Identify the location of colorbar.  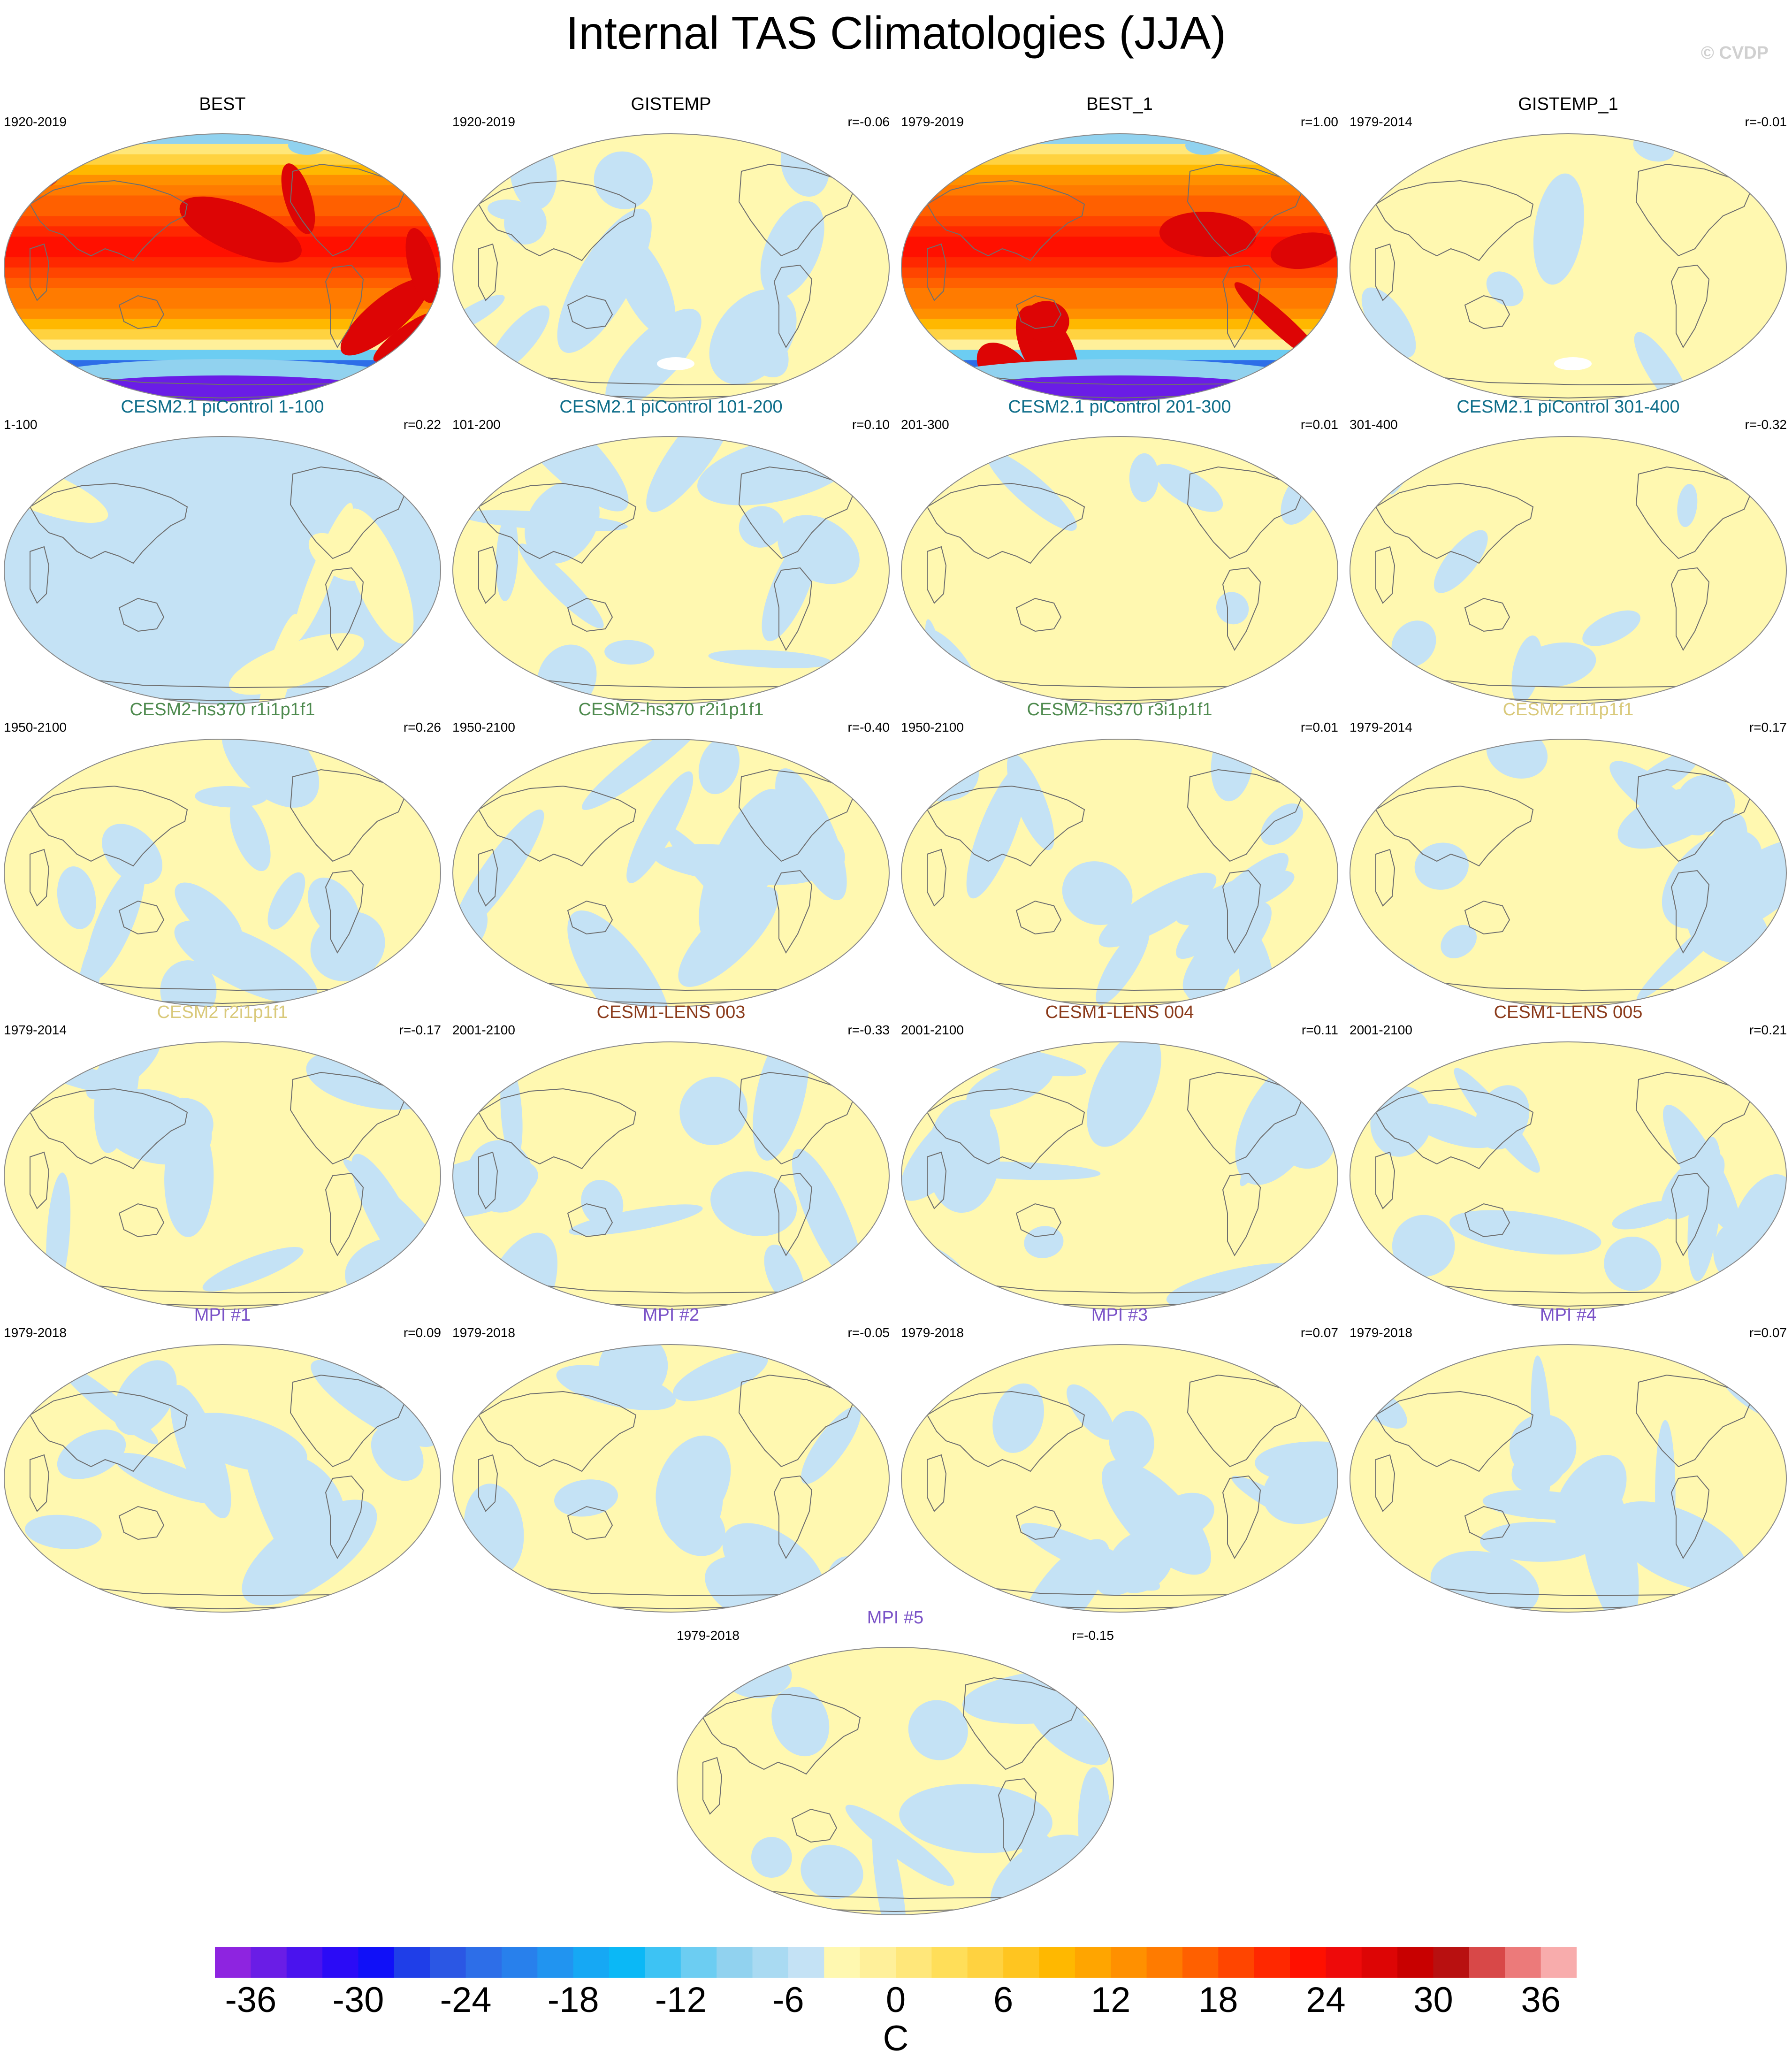
(896, 1962).